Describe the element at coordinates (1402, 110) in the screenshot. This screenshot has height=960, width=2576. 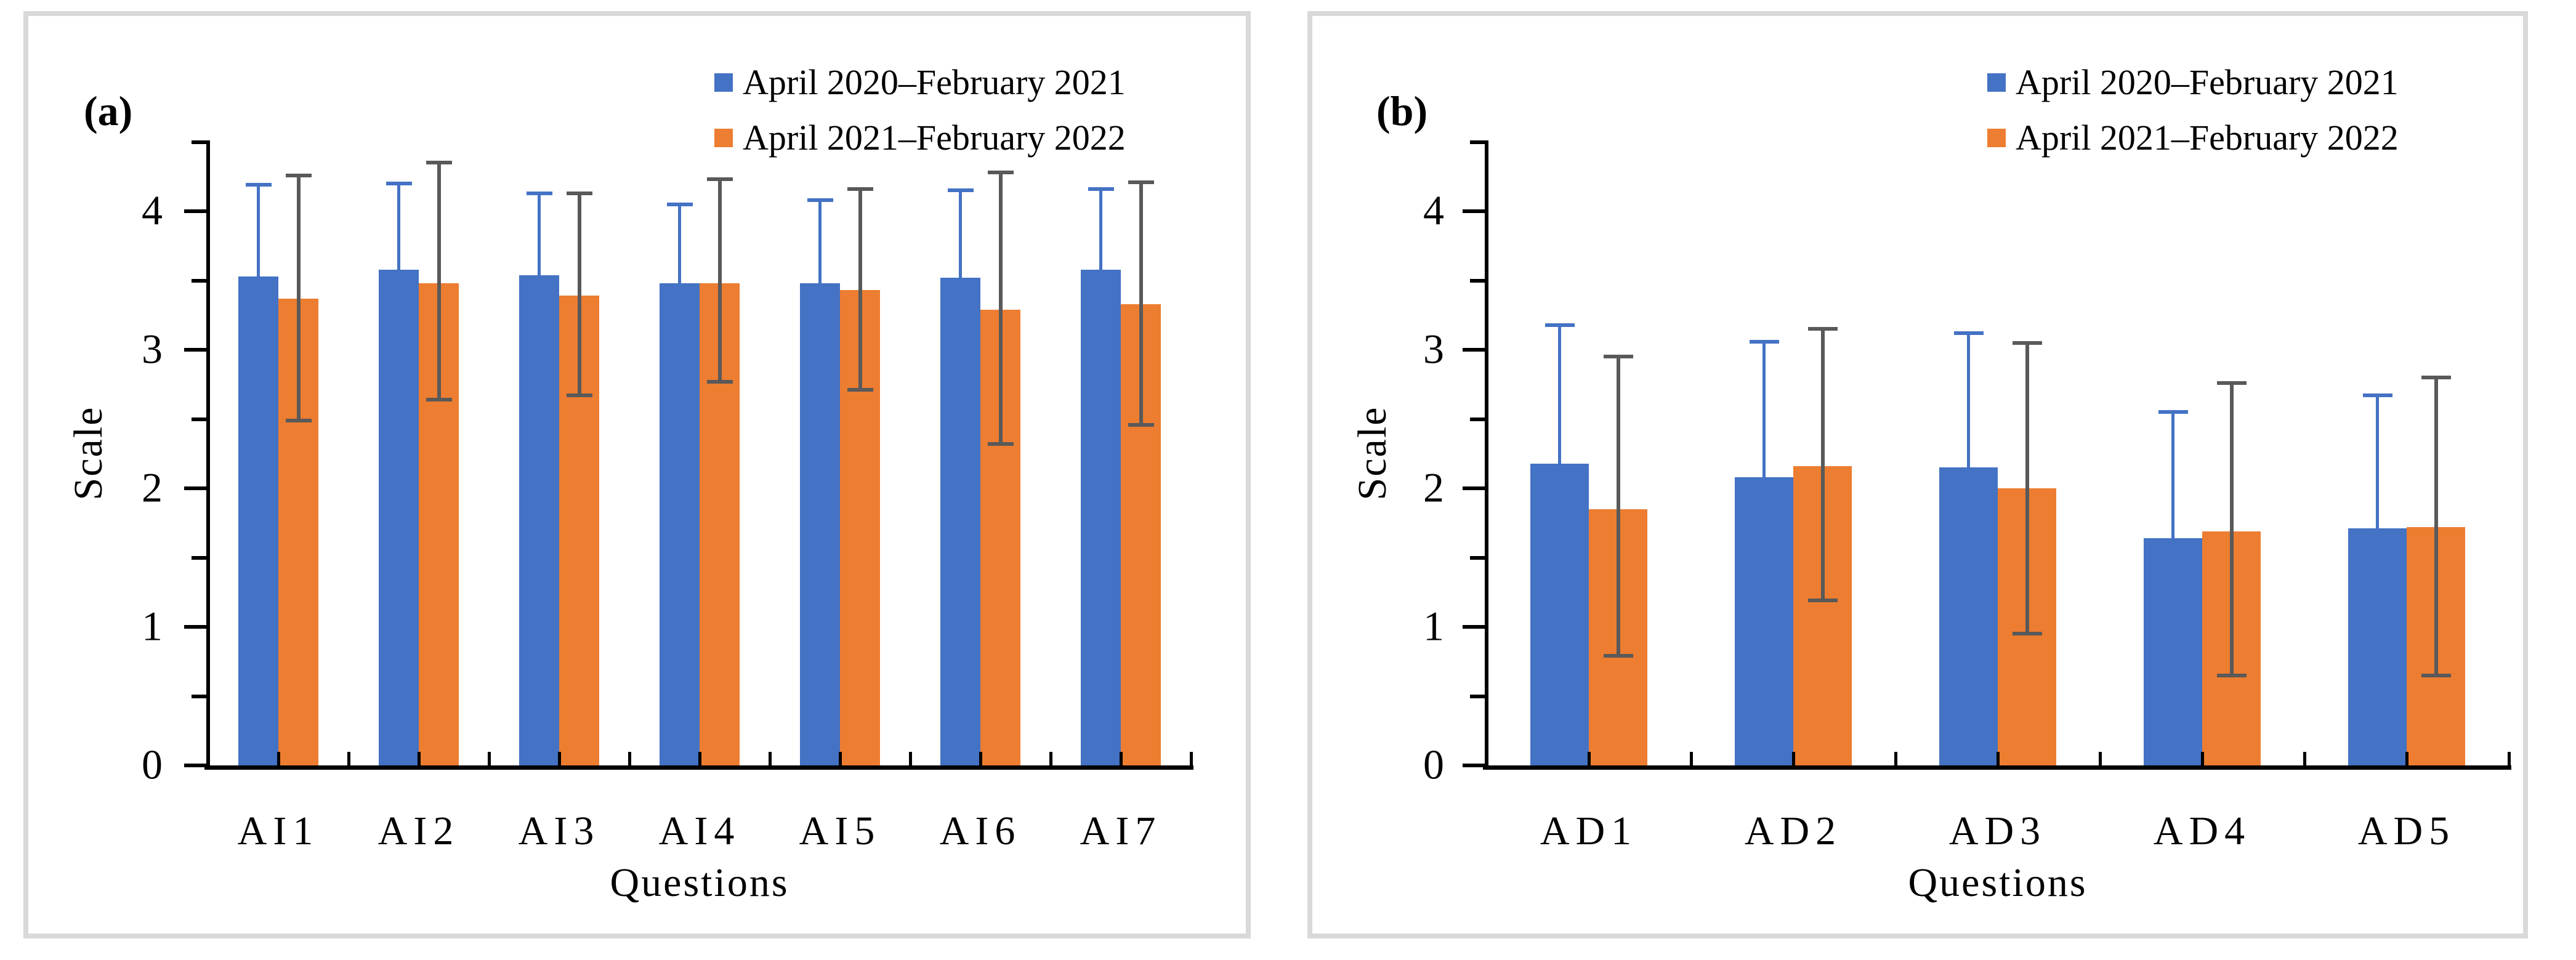
I see `panel-label-b: (b)` at that location.